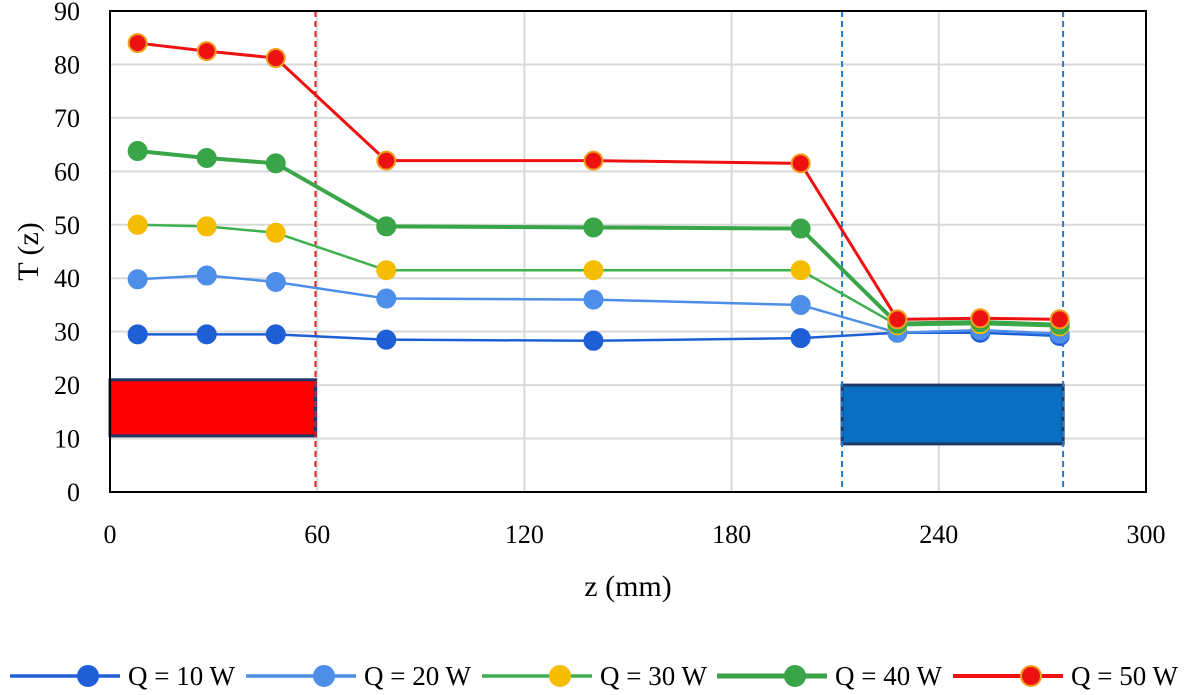  Describe the element at coordinates (67, 118) in the screenshot. I see `y-tick-label: 70` at that location.